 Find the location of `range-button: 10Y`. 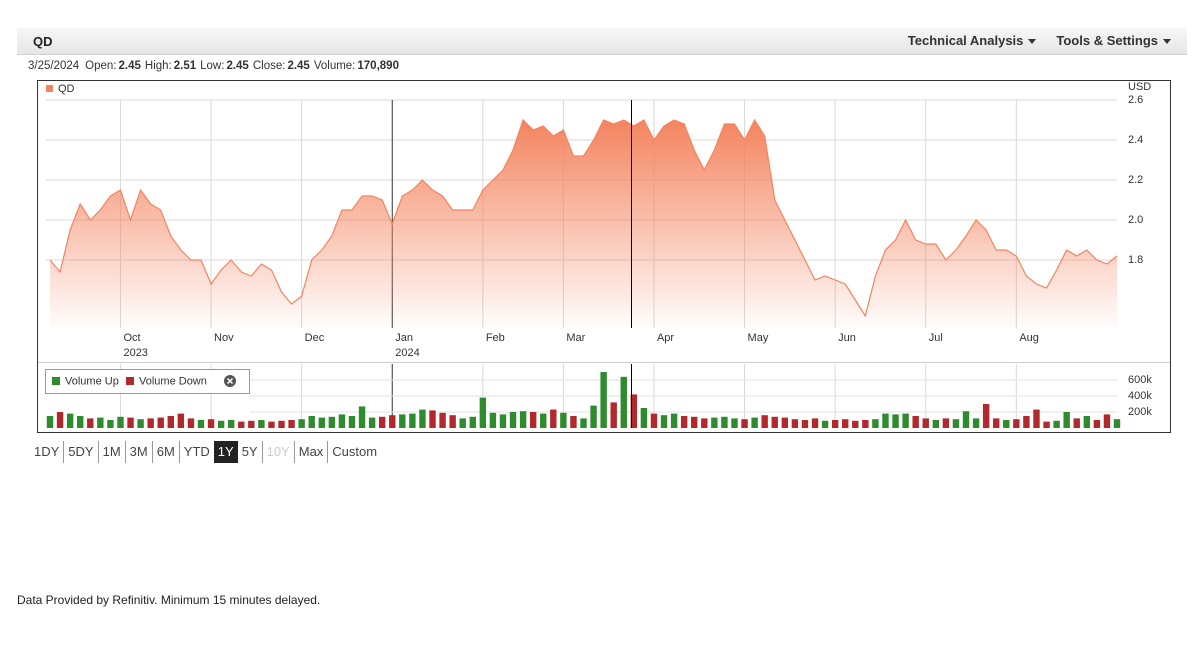

range-button: 10Y is located at coordinates (277, 452).